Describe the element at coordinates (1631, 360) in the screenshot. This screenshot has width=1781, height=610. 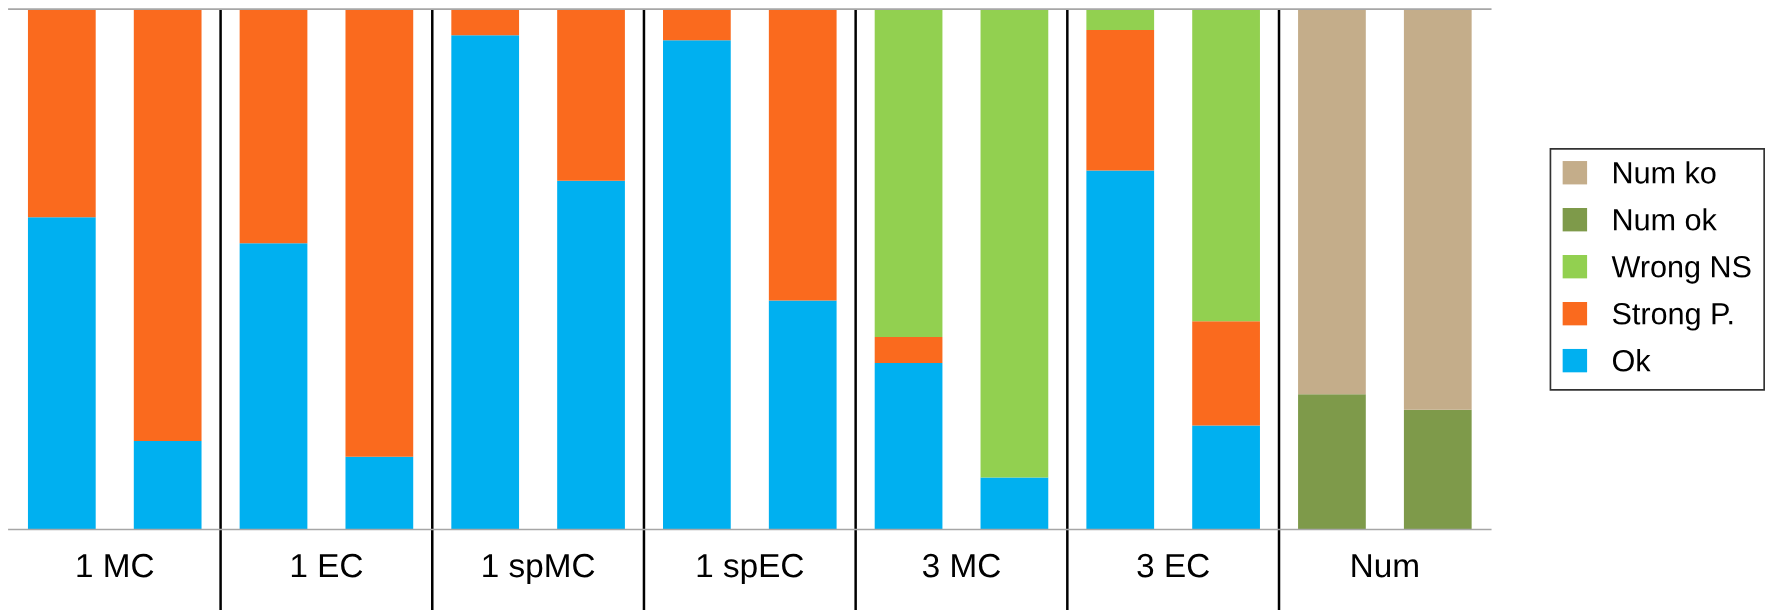
I see `legend-label: Ok` at that location.